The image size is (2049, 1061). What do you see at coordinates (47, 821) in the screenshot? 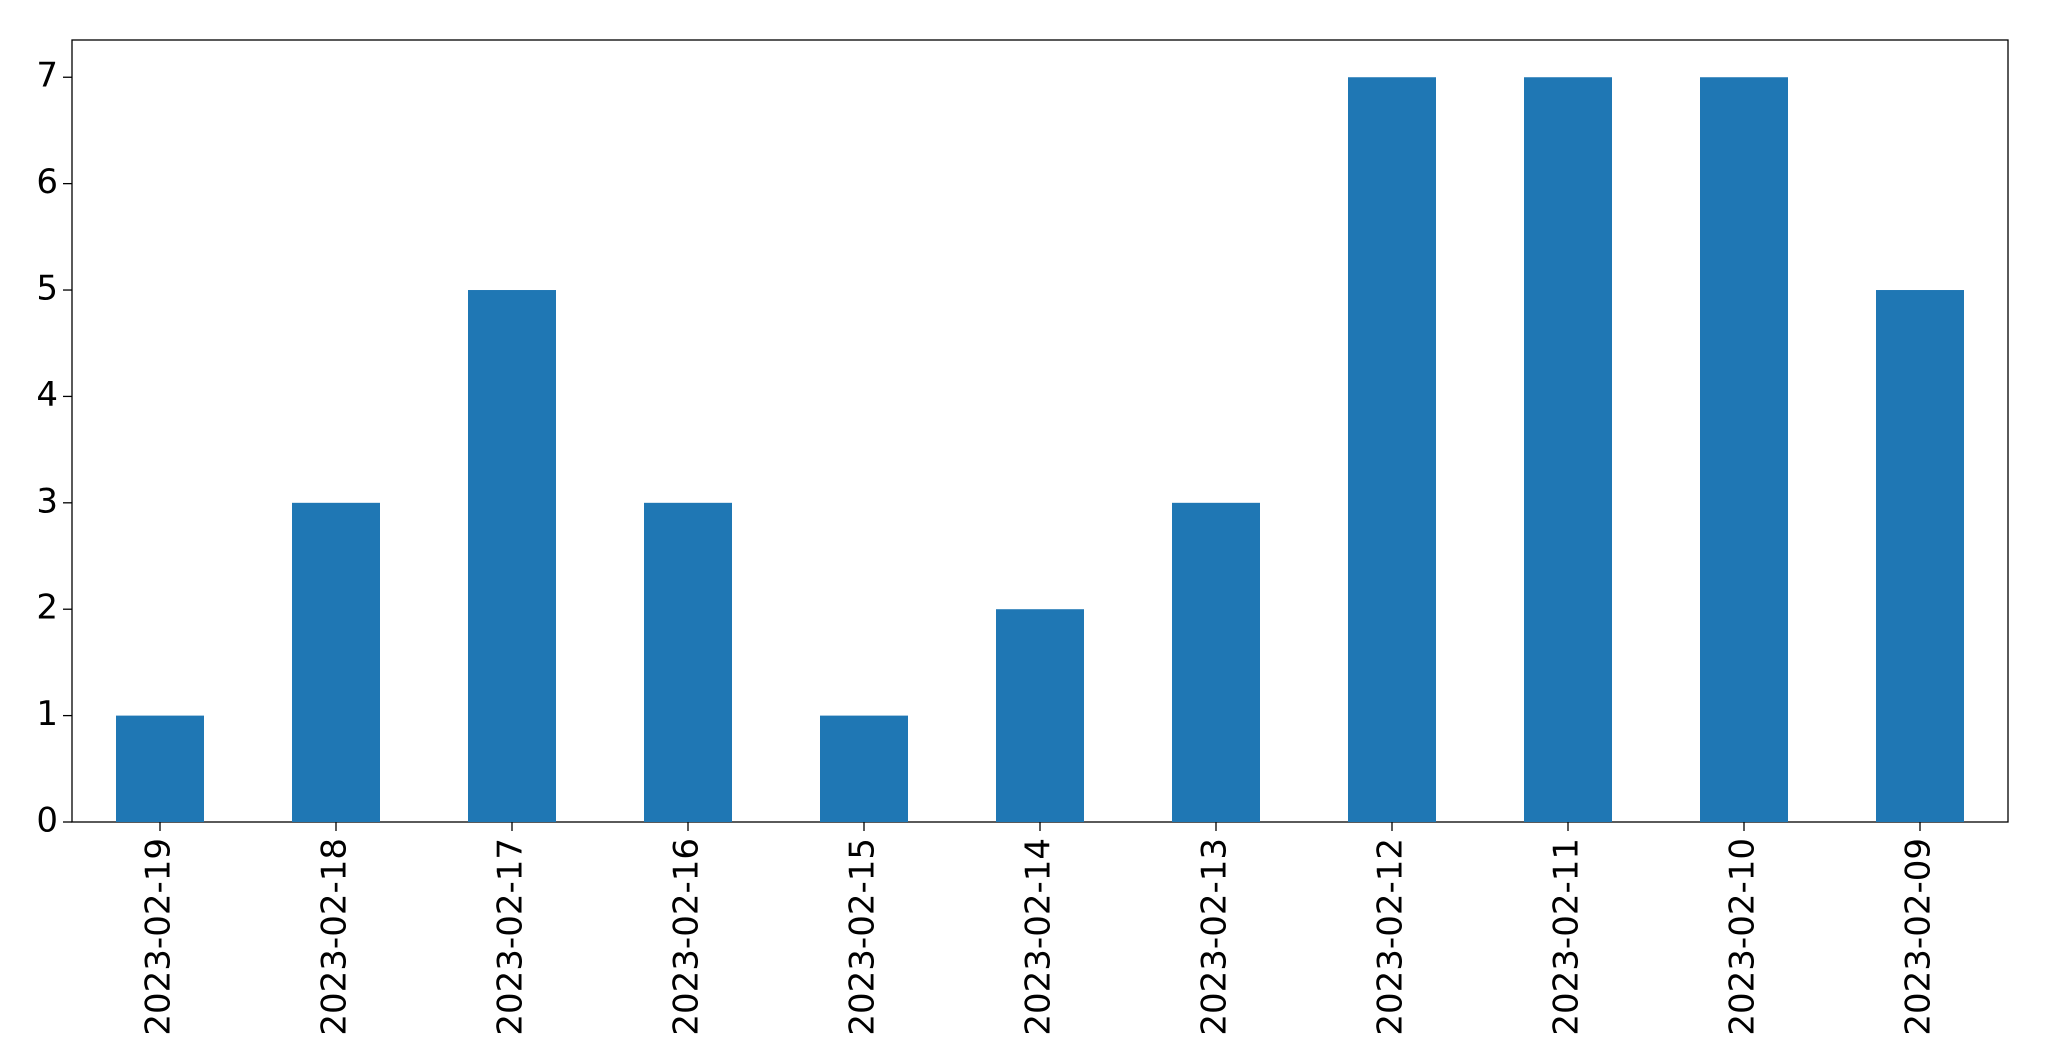
I see `y-tick-label: 0` at bounding box center [47, 821].